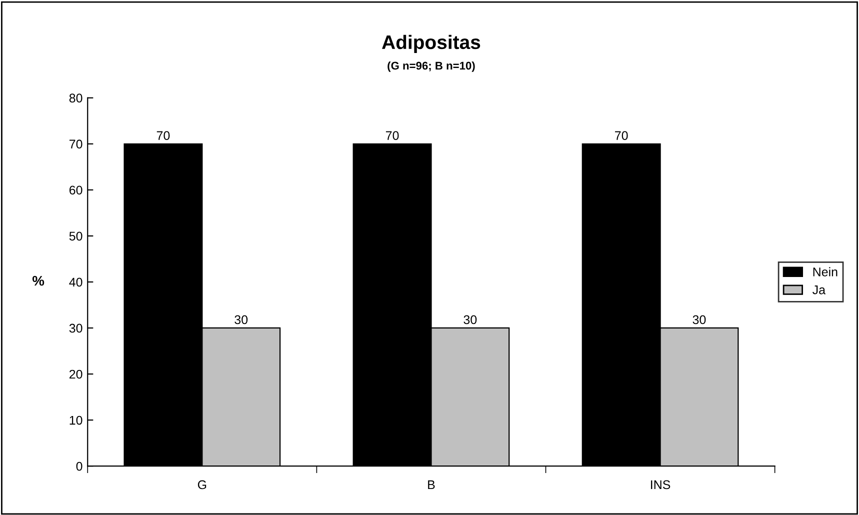 Image resolution: width=859 pixels, height=515 pixels. I want to click on legend-label: Nein, so click(825, 271).